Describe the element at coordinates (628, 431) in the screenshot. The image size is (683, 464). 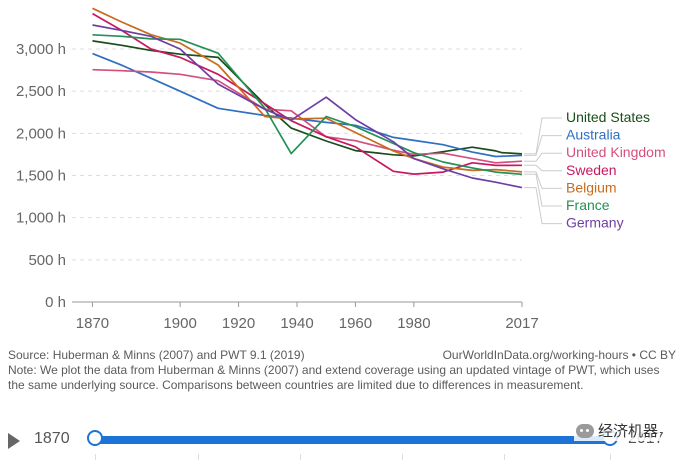
I see `watermark-text: 经济机器` at that location.